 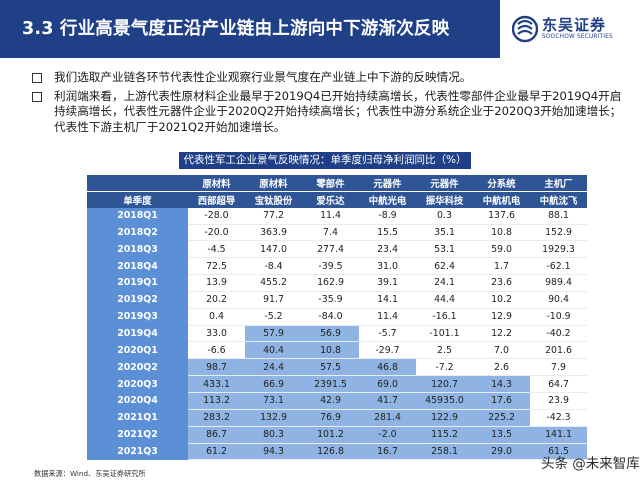 What do you see at coordinates (558, 435) in the screenshot?
I see `value-cell: 141.1` at bounding box center [558, 435].